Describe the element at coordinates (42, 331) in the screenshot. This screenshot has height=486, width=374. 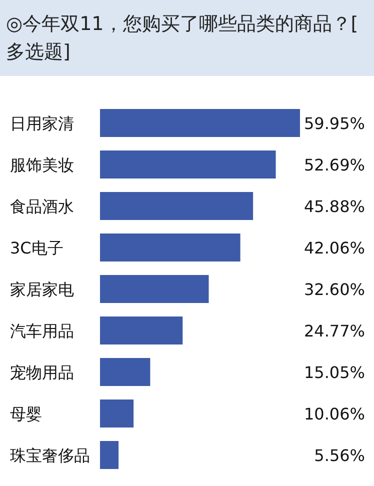
I see `y-tick-label: 汽车用品` at that location.